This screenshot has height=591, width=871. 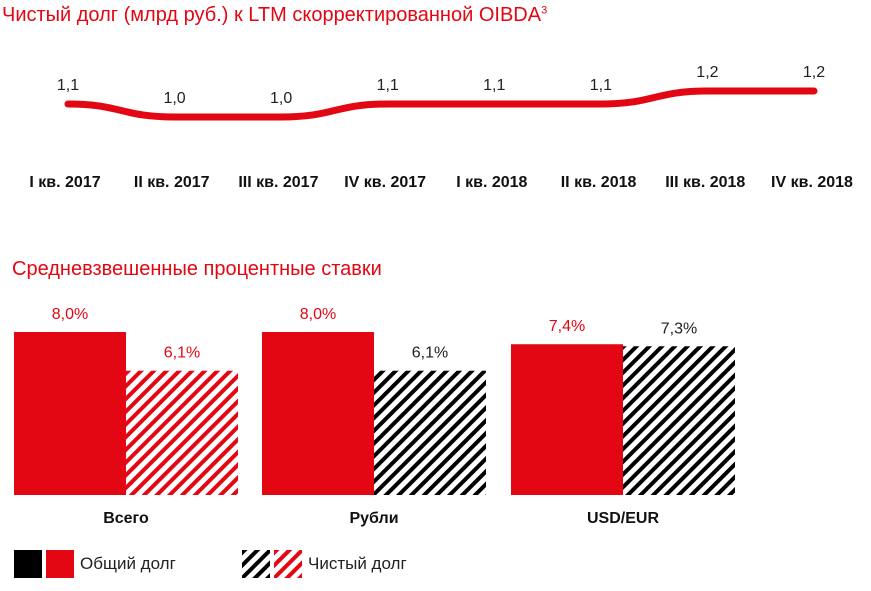 What do you see at coordinates (812, 182) in the screenshot?
I see `x-tick-label: IV кв. 2018` at bounding box center [812, 182].